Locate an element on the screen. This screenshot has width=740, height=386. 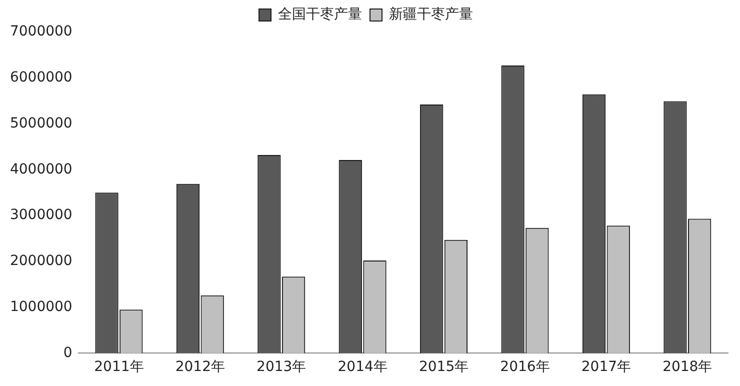
y-tick-label: 7000000 is located at coordinates (41, 32).